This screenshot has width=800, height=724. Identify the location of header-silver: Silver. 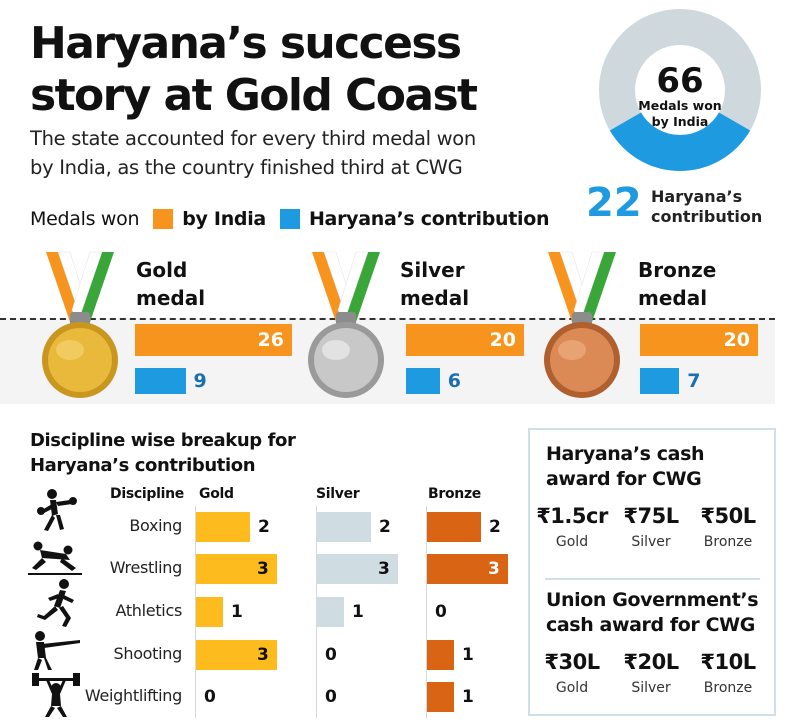
(338, 494).